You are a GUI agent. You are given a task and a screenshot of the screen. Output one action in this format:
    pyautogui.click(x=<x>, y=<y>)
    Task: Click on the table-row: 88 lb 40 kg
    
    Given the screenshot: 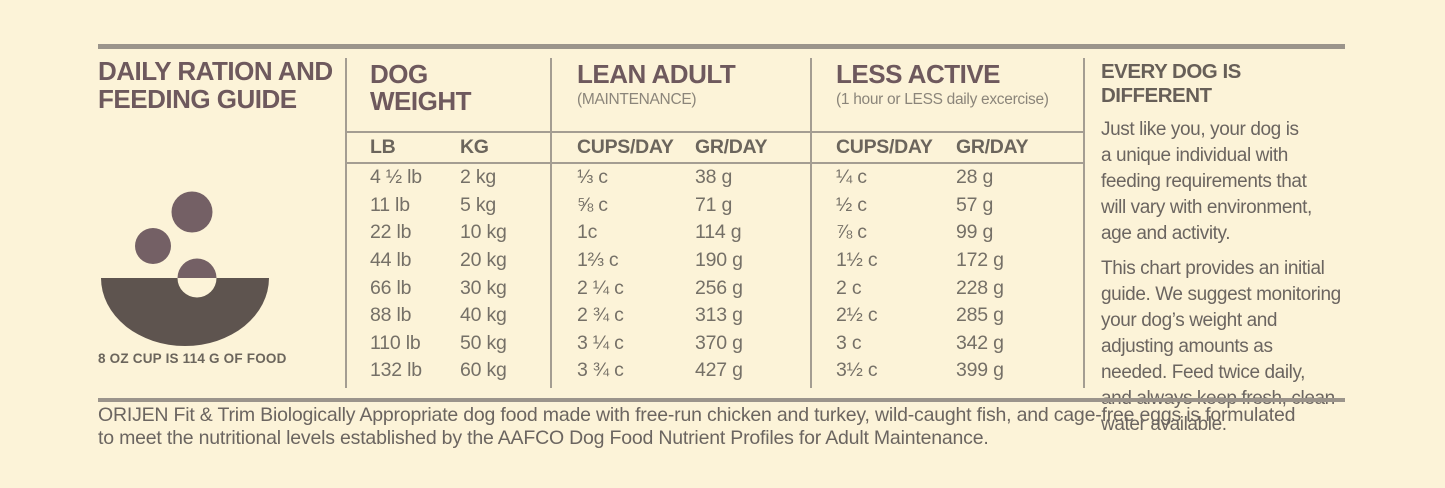 What is the action you would take?
    pyautogui.click(x=460, y=316)
    